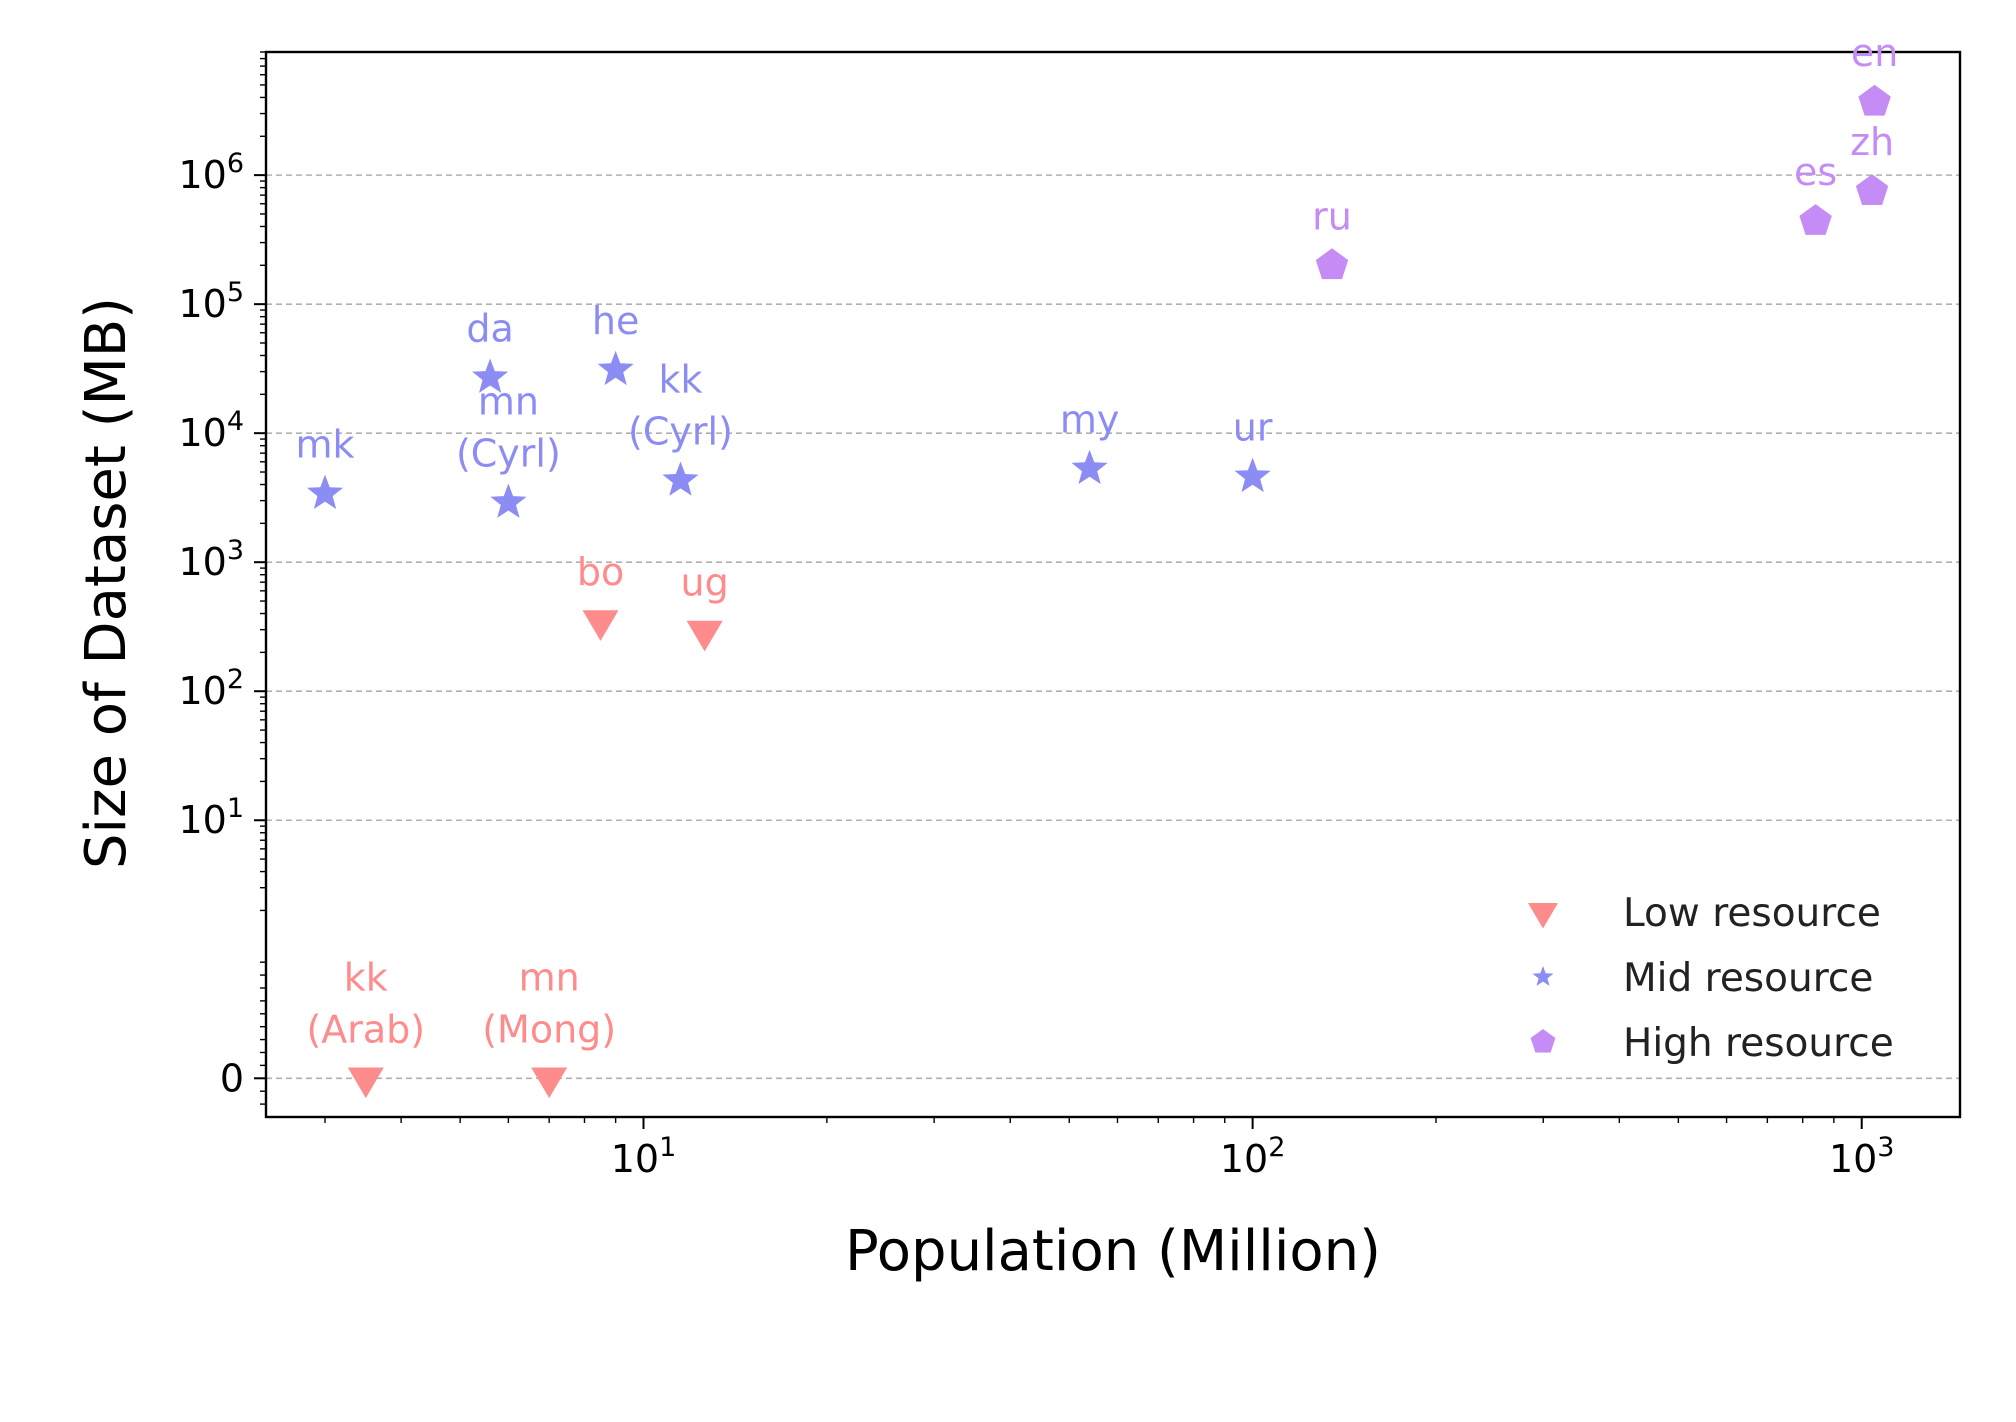 The image size is (2016, 1422). I want to click on x-tick-label: 102, so click(1253, 1156).